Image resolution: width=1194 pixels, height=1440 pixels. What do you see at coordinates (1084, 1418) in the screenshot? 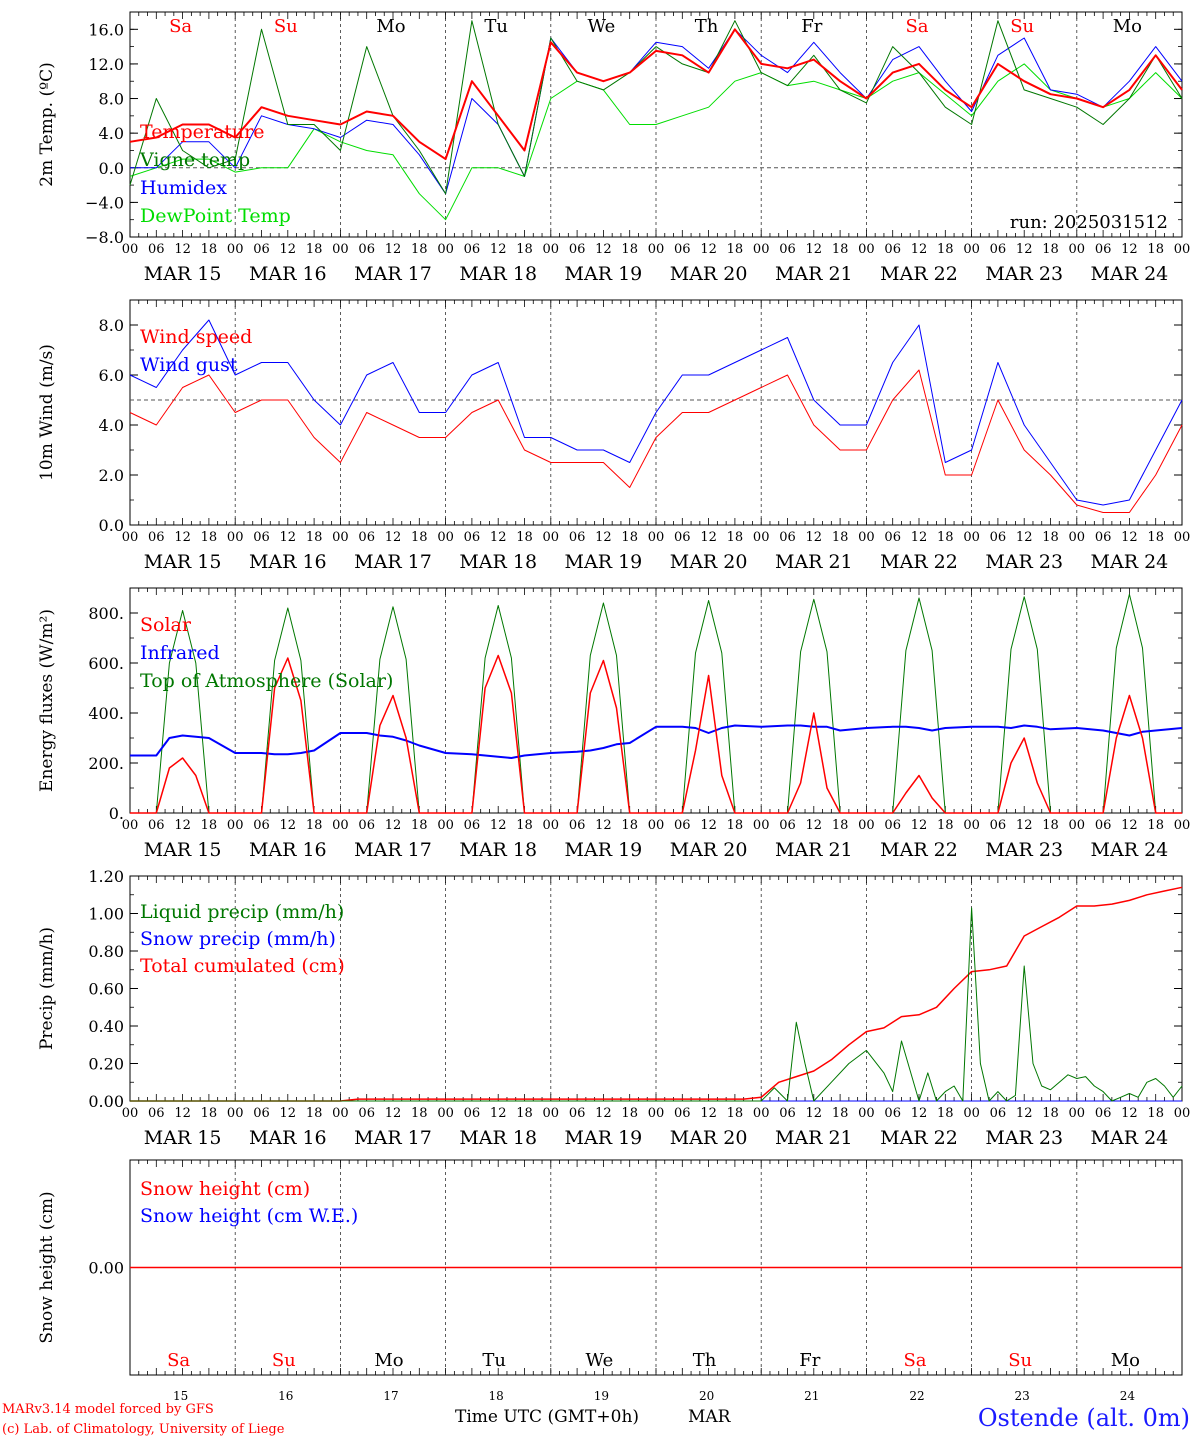
I see `station-name: Ostende (alt. 0m)` at bounding box center [1084, 1418].